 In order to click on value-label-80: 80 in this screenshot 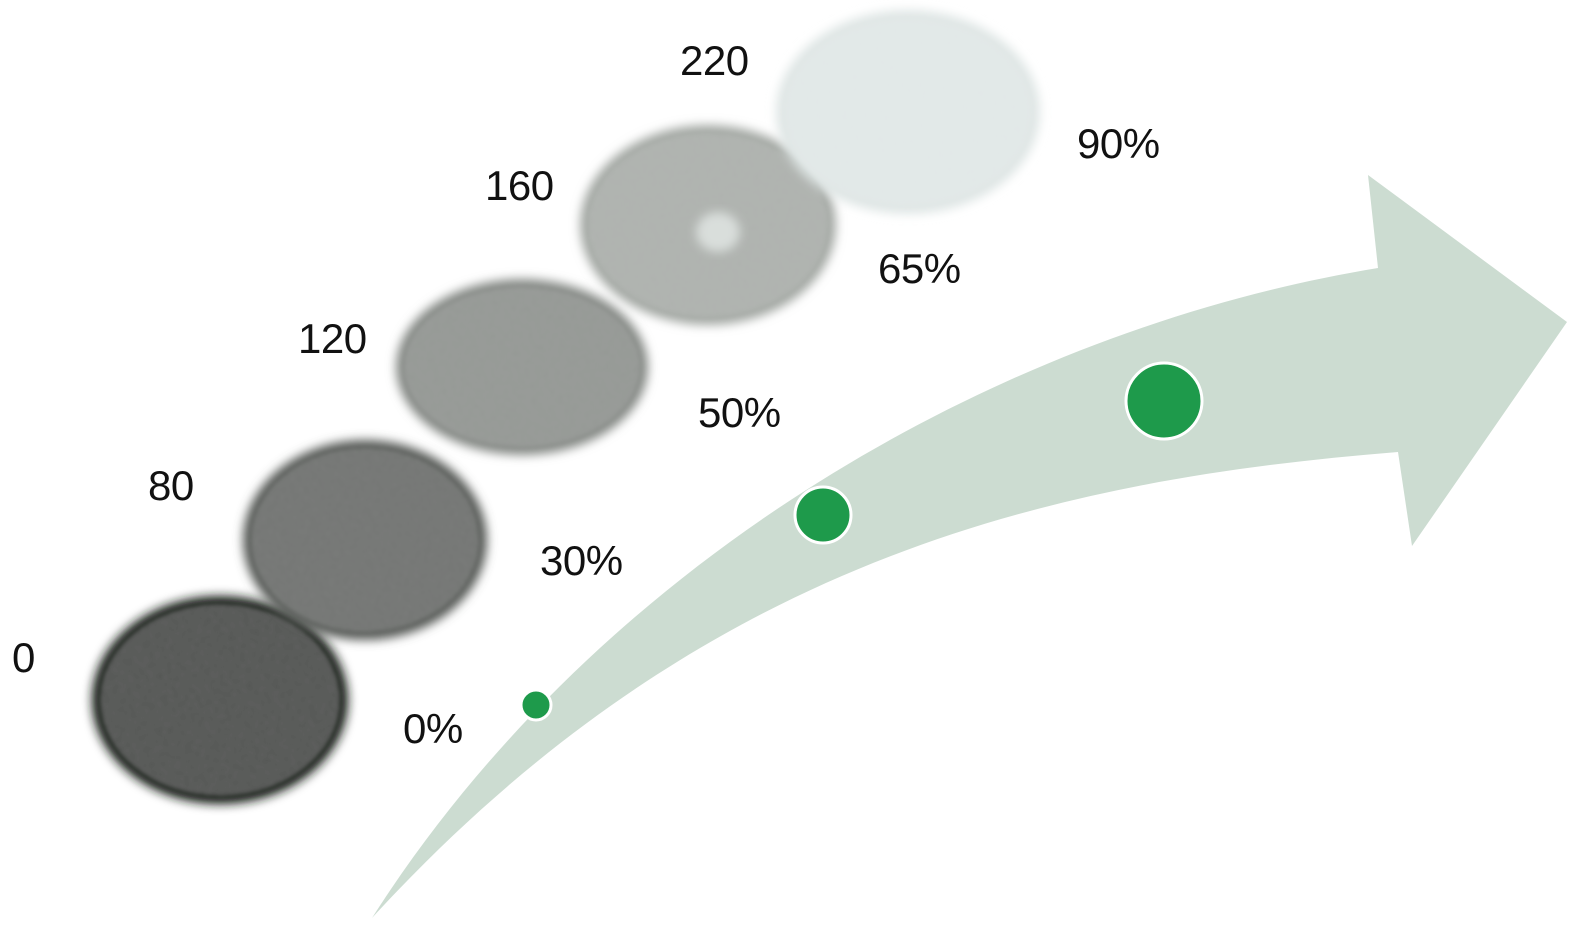, I will do `click(171, 485)`.